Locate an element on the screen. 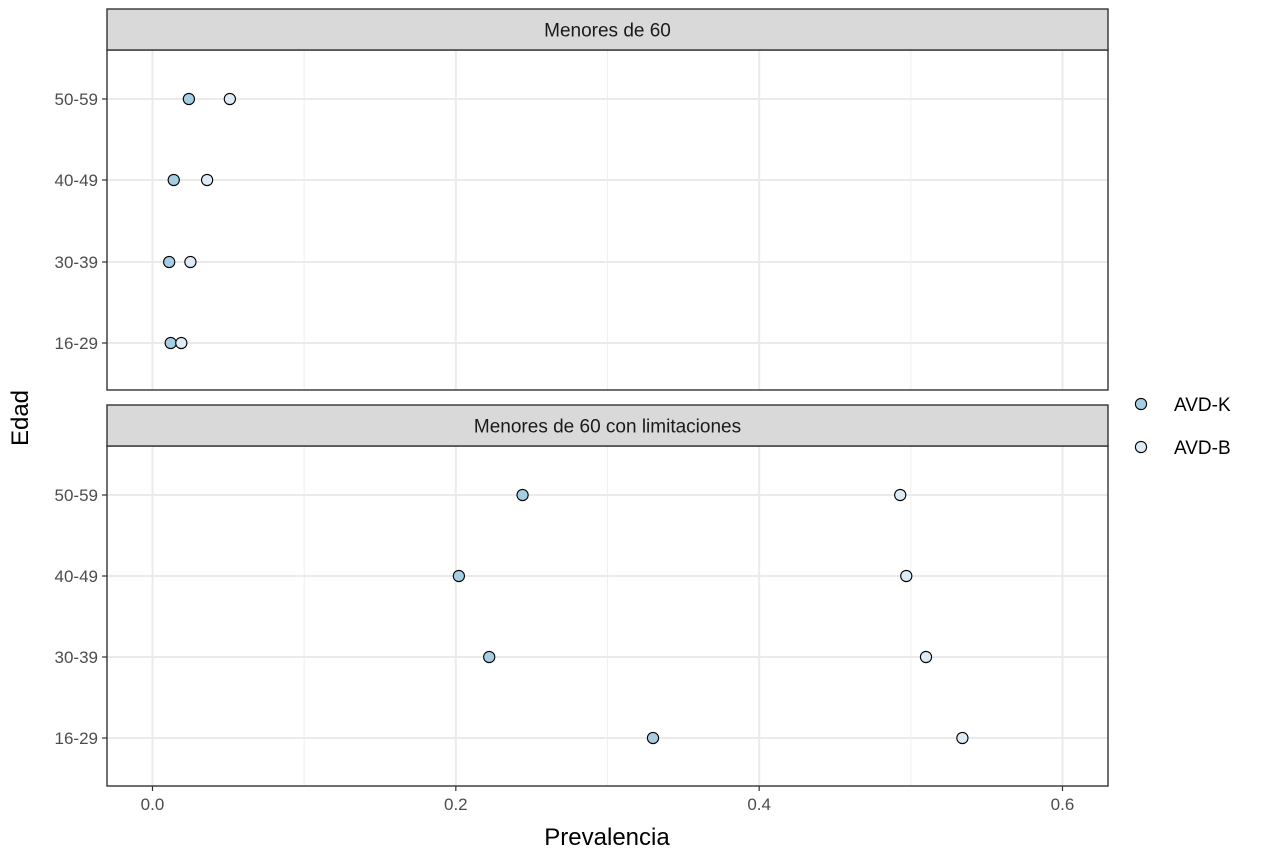  facet-strip-label: Menores de 60 con limitaciones is located at coordinates (607, 427).